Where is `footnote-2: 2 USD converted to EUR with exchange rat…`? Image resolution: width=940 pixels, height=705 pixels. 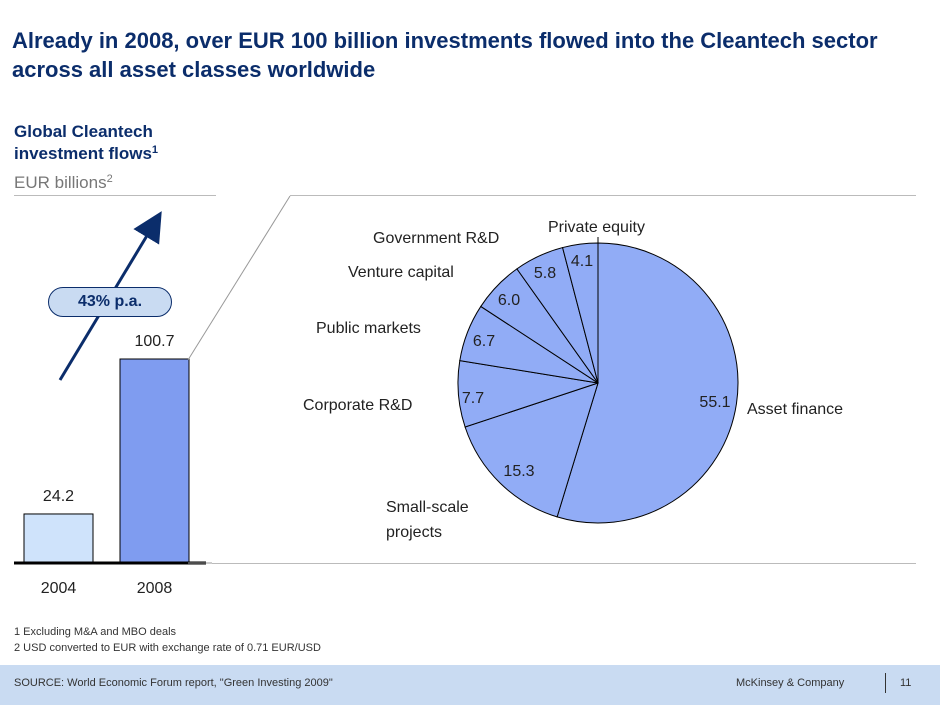
footnote-2: 2 USD converted to EUR with exchange rat… is located at coordinates (167, 648).